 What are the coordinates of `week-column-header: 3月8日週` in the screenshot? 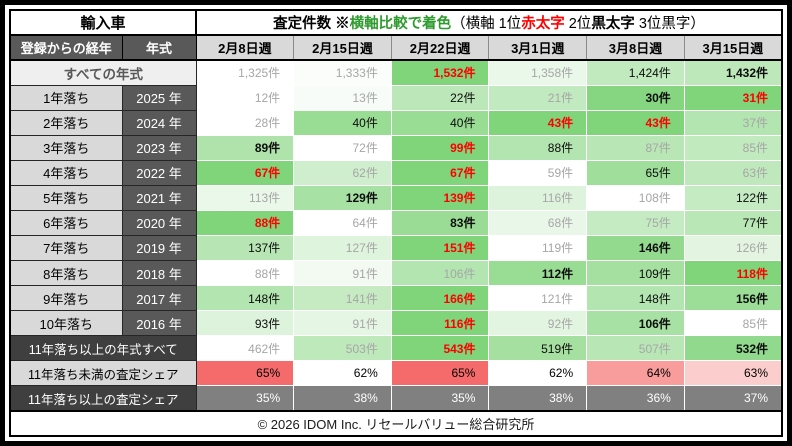 It's located at (635, 47).